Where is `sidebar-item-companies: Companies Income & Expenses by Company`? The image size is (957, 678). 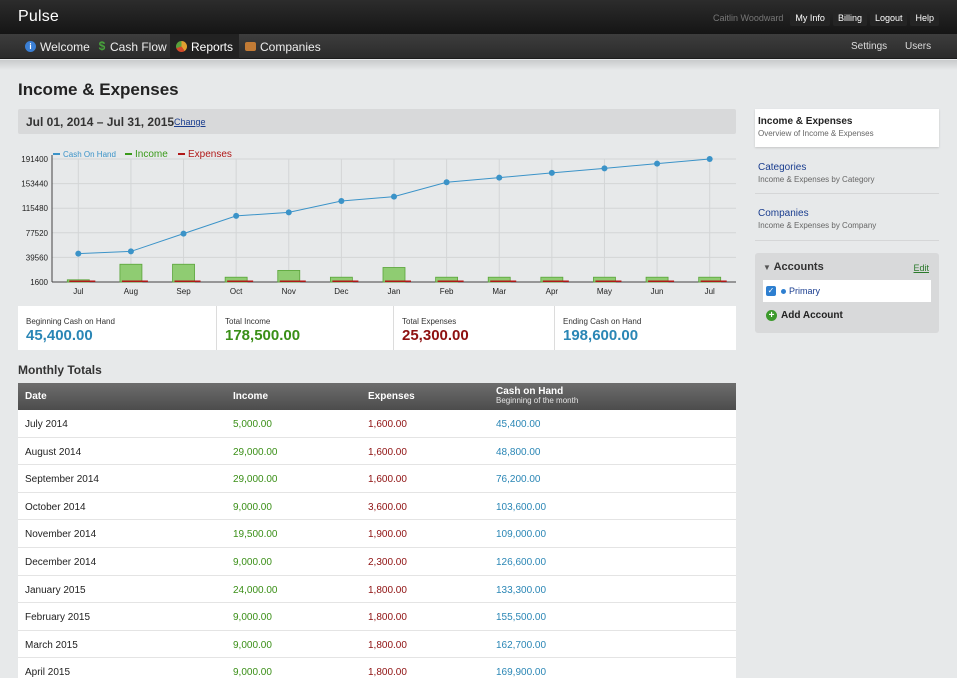
sidebar-item-companies: Companies Income & Expenses by Company is located at coordinates (847, 215).